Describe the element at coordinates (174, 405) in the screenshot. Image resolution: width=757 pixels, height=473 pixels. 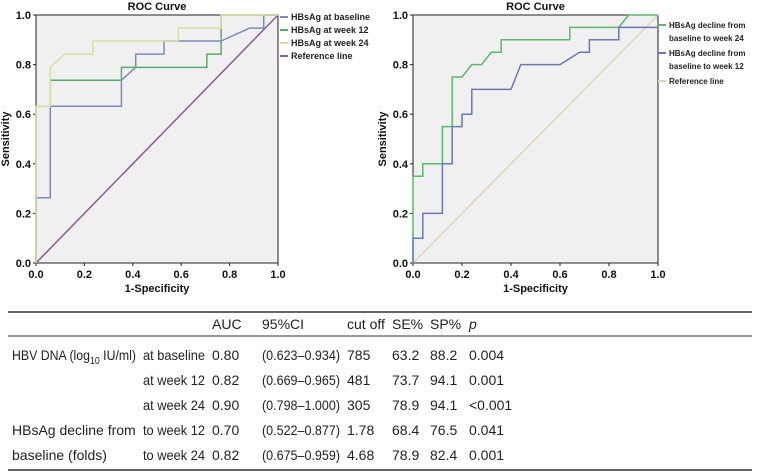
I see `table-cell: at week 24` at that location.